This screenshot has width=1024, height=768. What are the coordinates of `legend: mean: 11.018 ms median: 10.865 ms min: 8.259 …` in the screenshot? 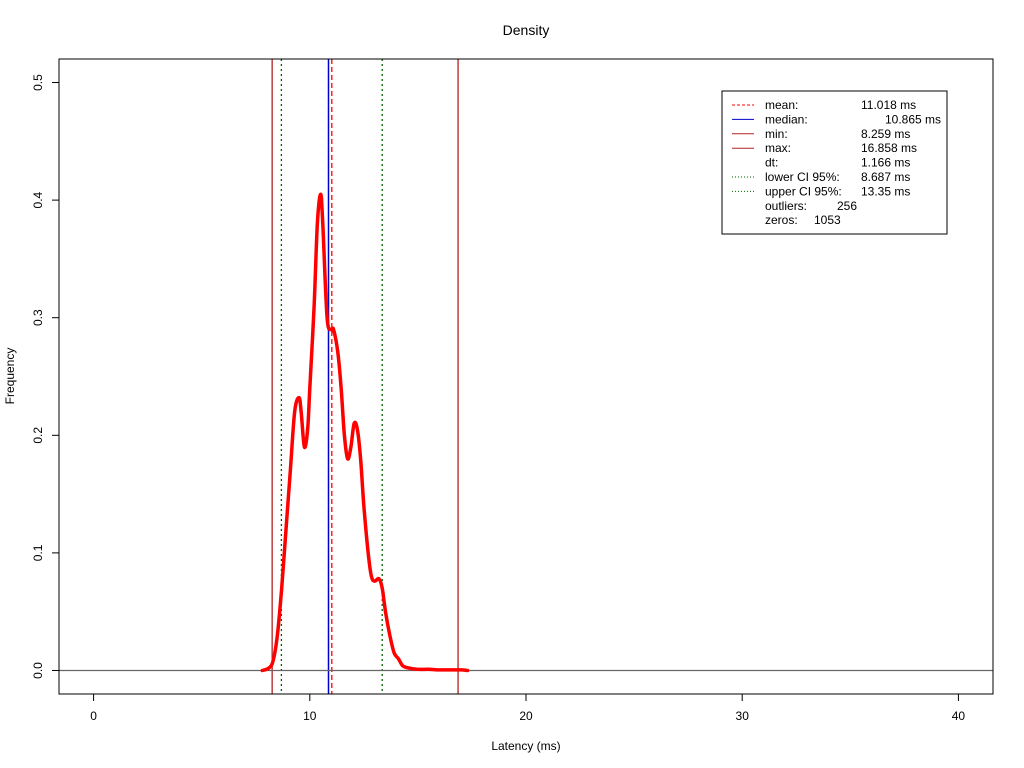 It's located at (834, 162).